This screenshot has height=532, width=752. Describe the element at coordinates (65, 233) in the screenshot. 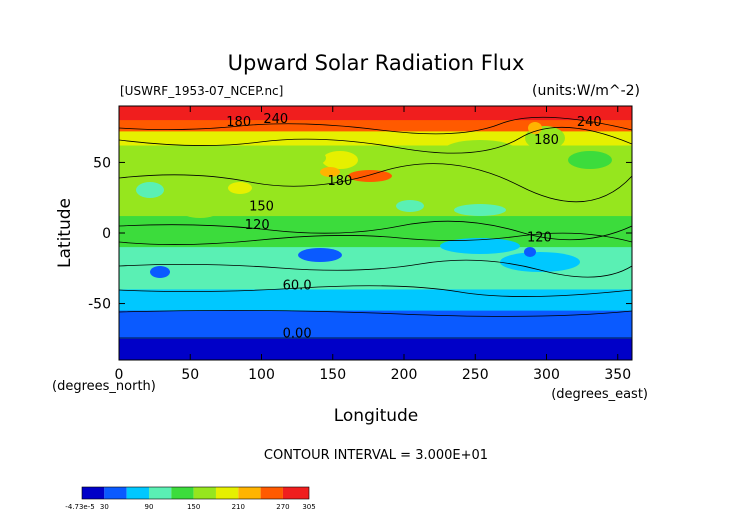

I see `y-axis-label: Latitude` at that location.